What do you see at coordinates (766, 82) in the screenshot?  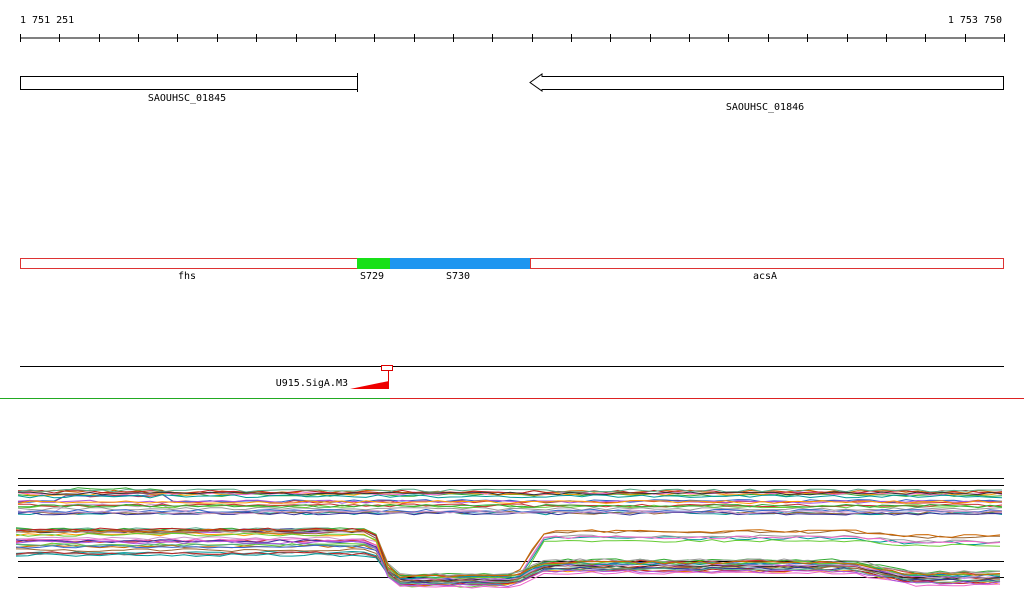 I see `gene-arrow` at bounding box center [766, 82].